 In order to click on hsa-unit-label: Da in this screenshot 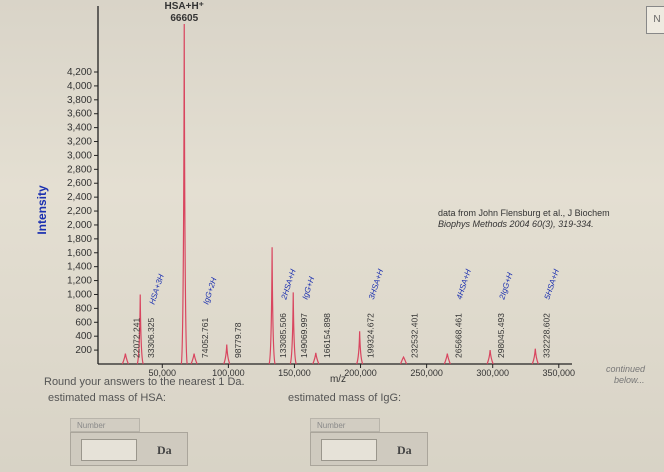, I will do `click(164, 450)`.